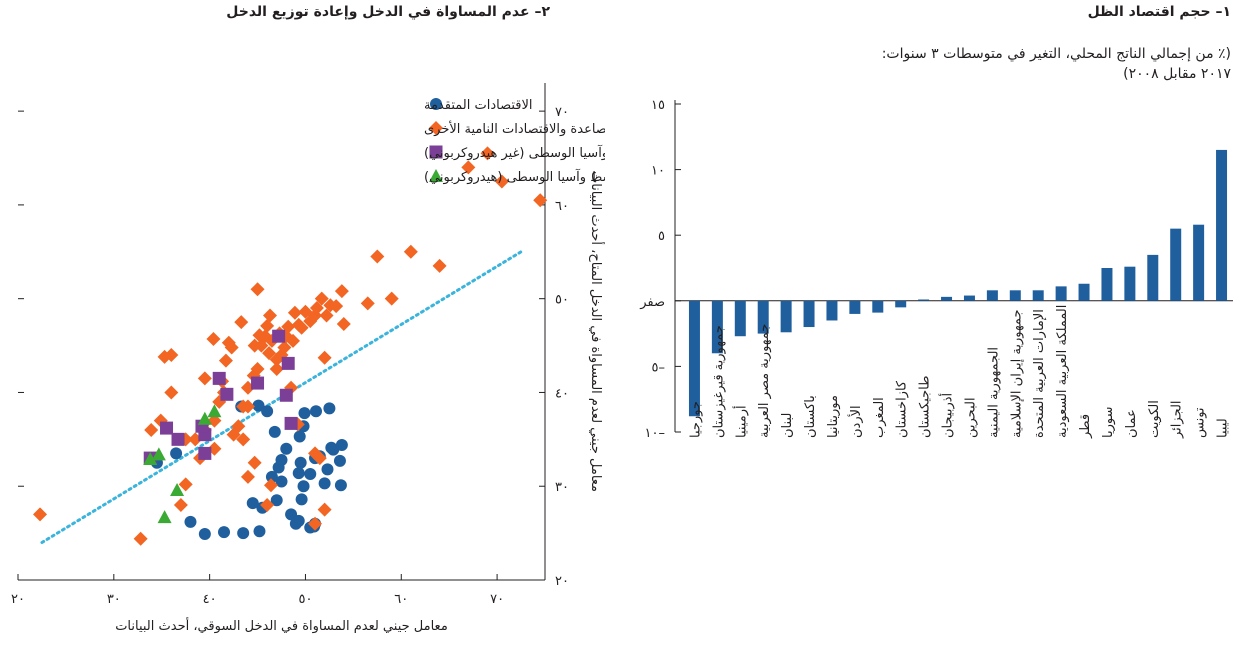  Describe the element at coordinates (18, 599) in the screenshot. I see `x-tick-label: ٢٠` at that location.